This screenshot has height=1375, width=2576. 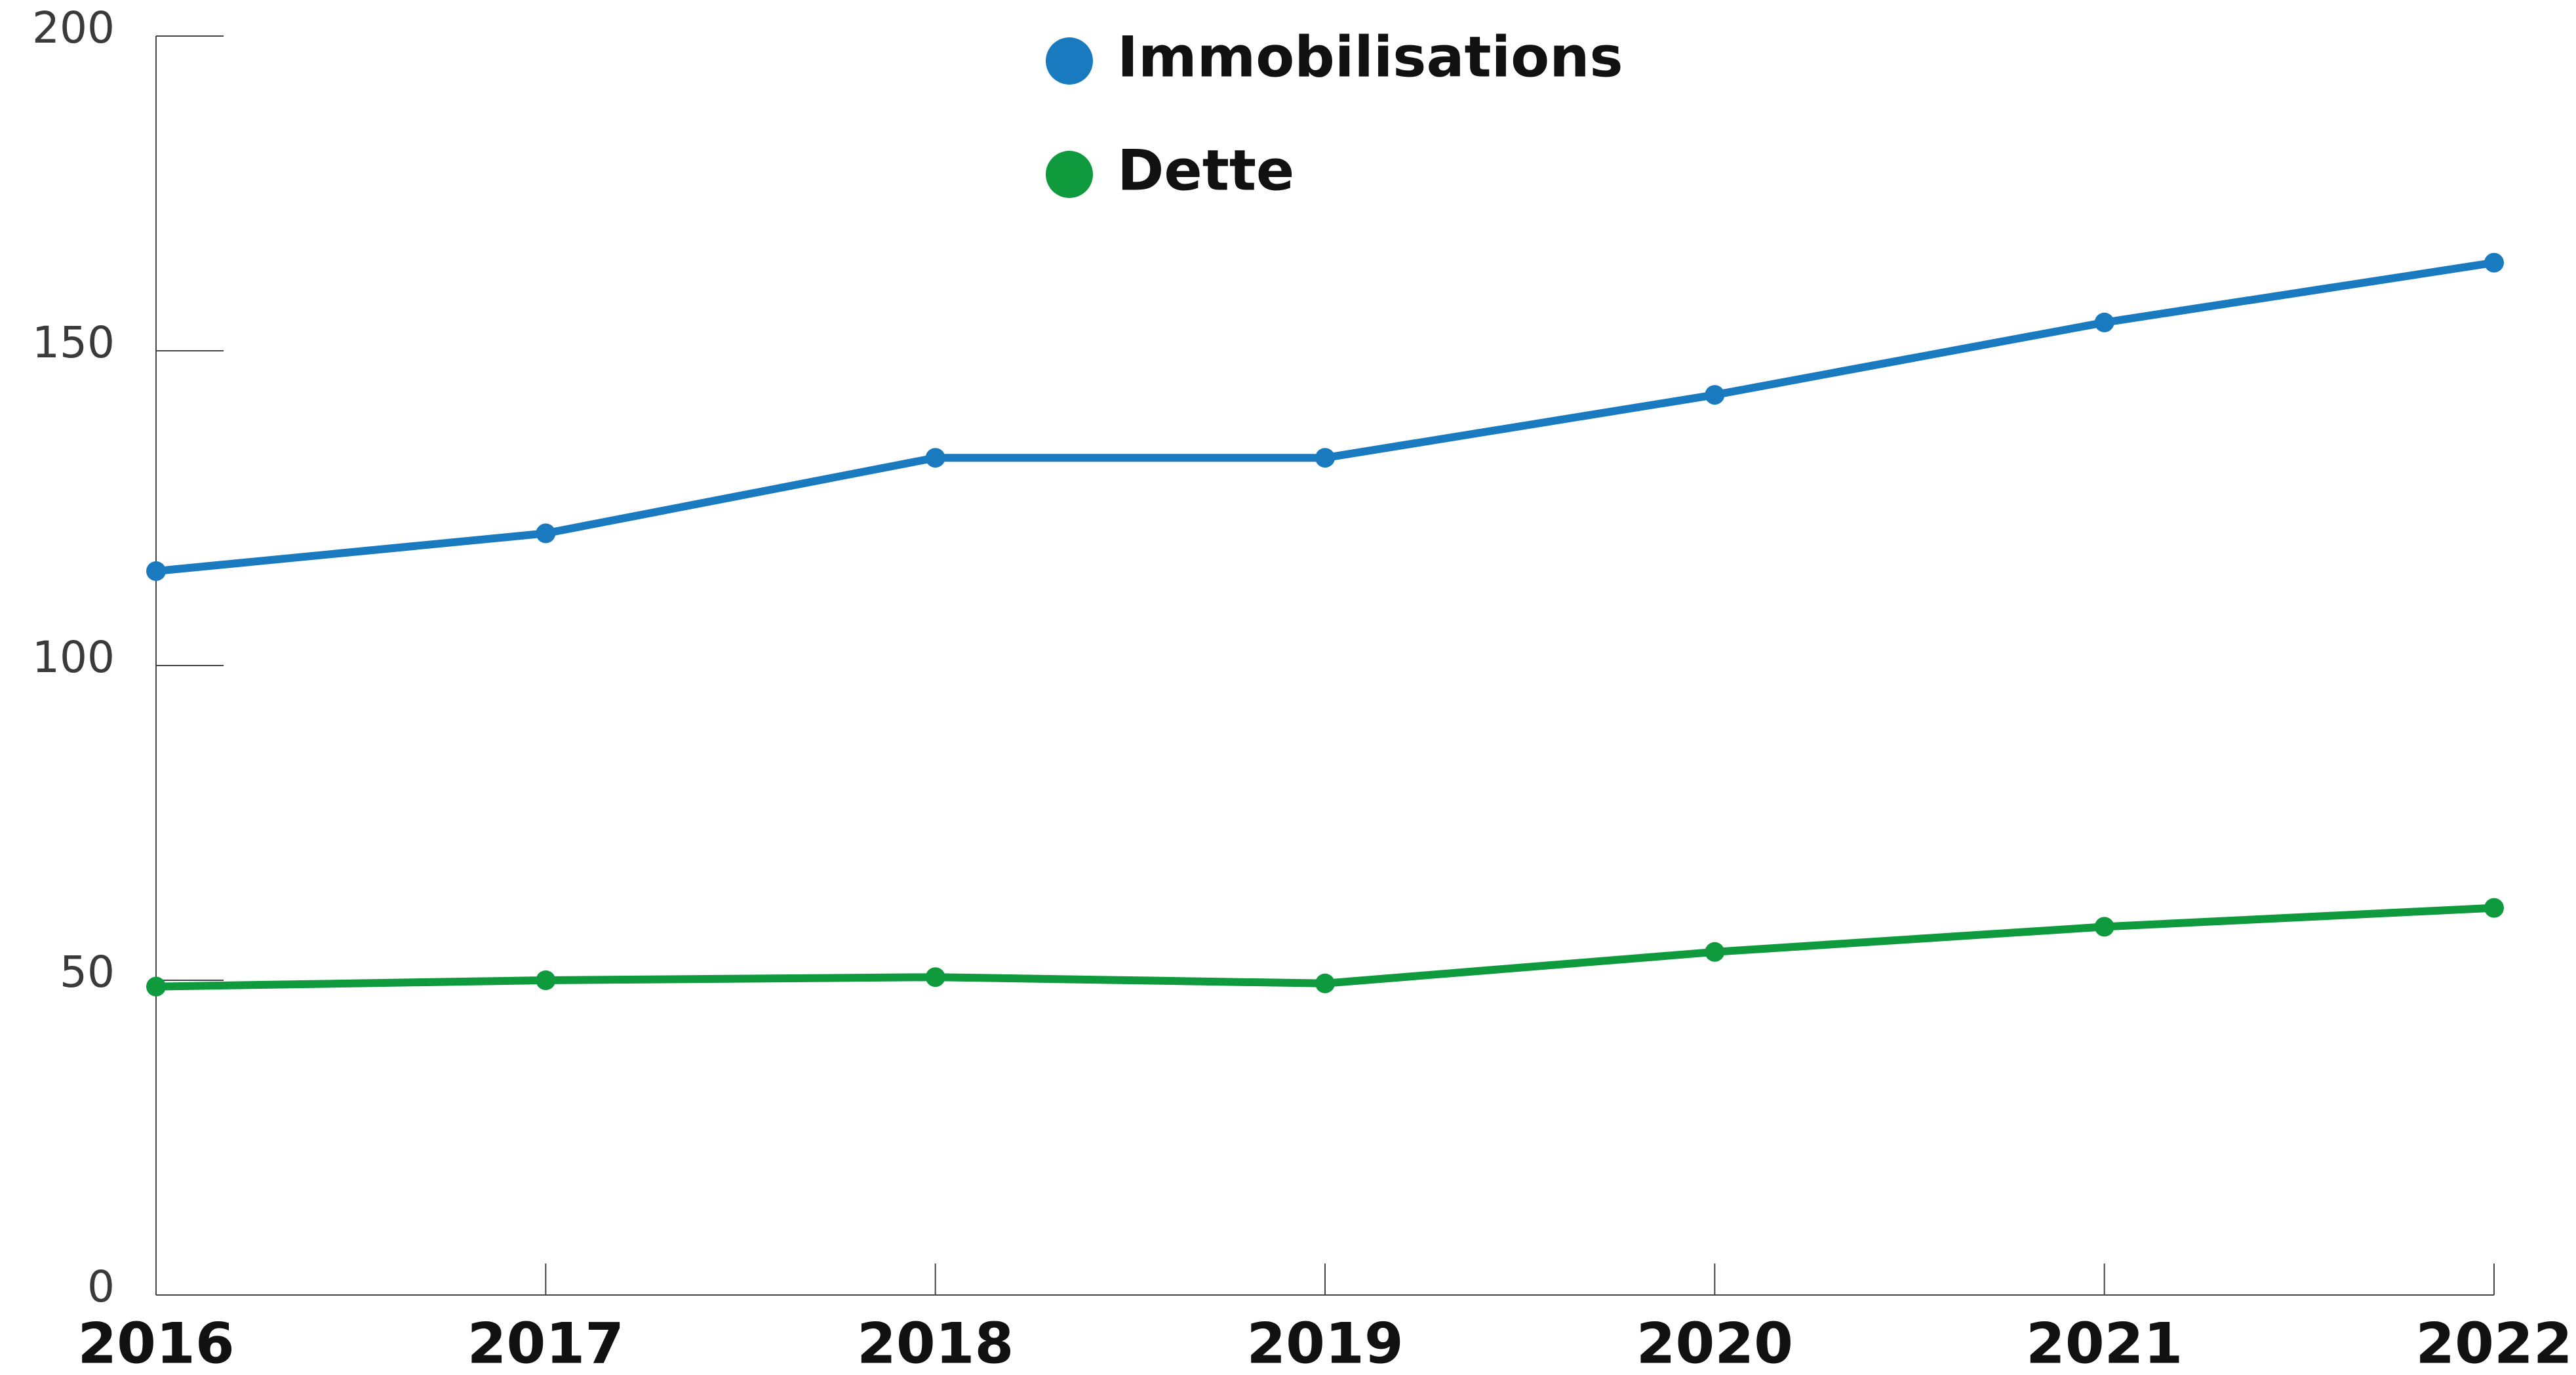 I want to click on x-tick-label: 2018, so click(x=935, y=1343).